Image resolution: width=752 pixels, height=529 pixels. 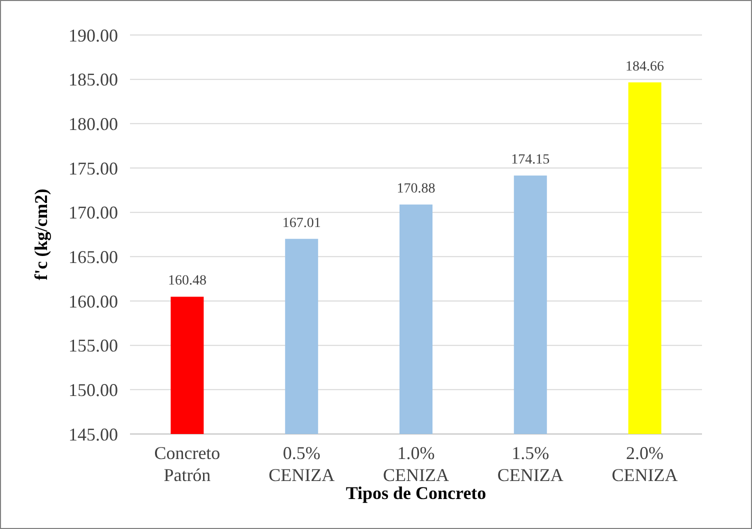 I want to click on y-tick-label: 145.00, so click(x=93, y=434).